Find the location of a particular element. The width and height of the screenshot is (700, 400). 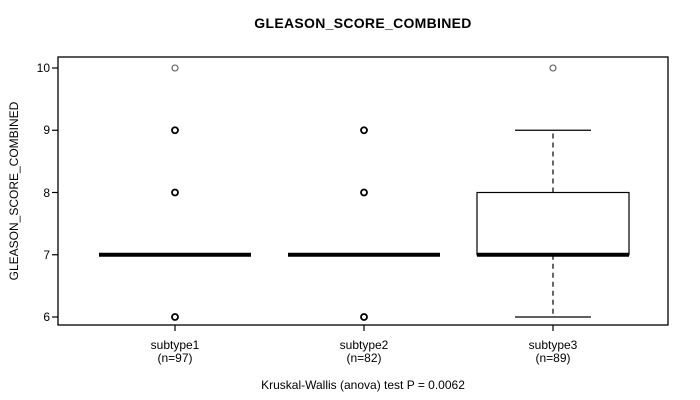

group-name: subtype3 is located at coordinates (553, 345).